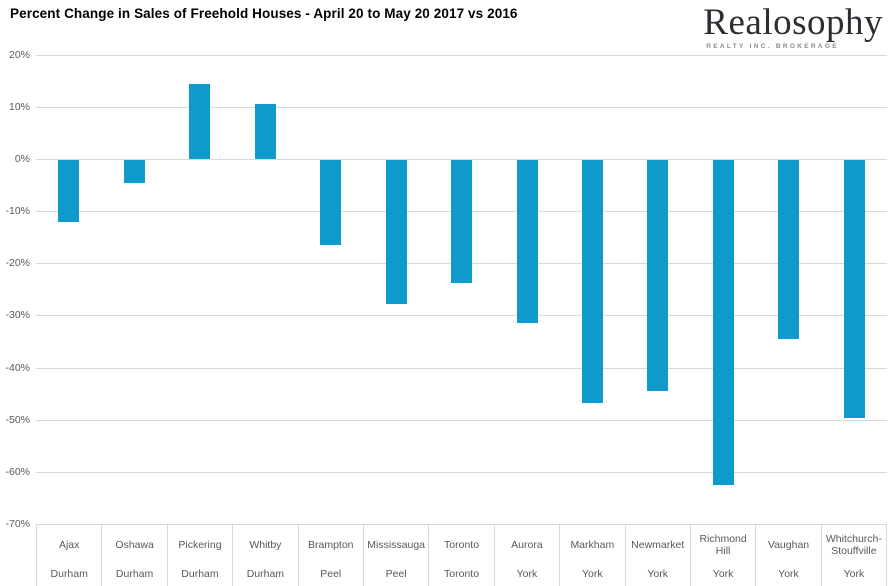 Image resolution: width=895 pixels, height=586 pixels. What do you see at coordinates (17, 471) in the screenshot?
I see `y-axis-label--60: -60%` at bounding box center [17, 471].